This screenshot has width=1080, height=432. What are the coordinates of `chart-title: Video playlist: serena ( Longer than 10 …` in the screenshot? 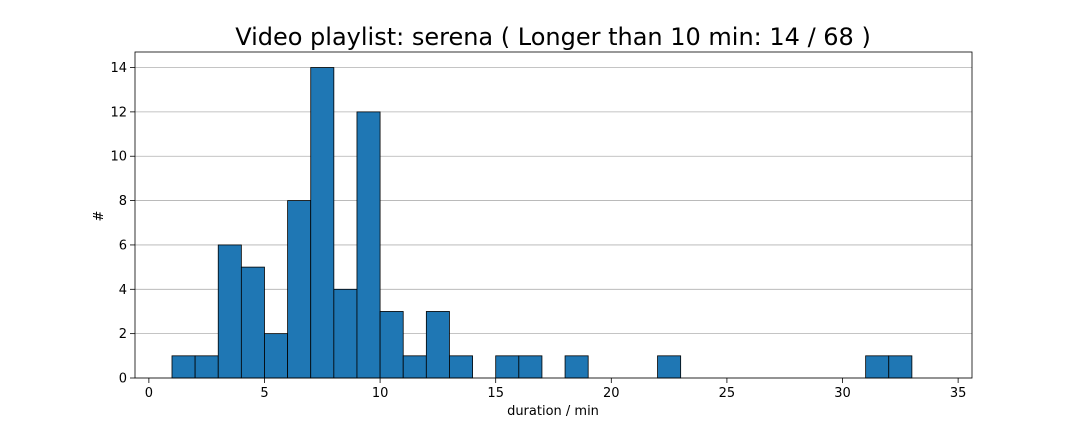 It's located at (553, 37).